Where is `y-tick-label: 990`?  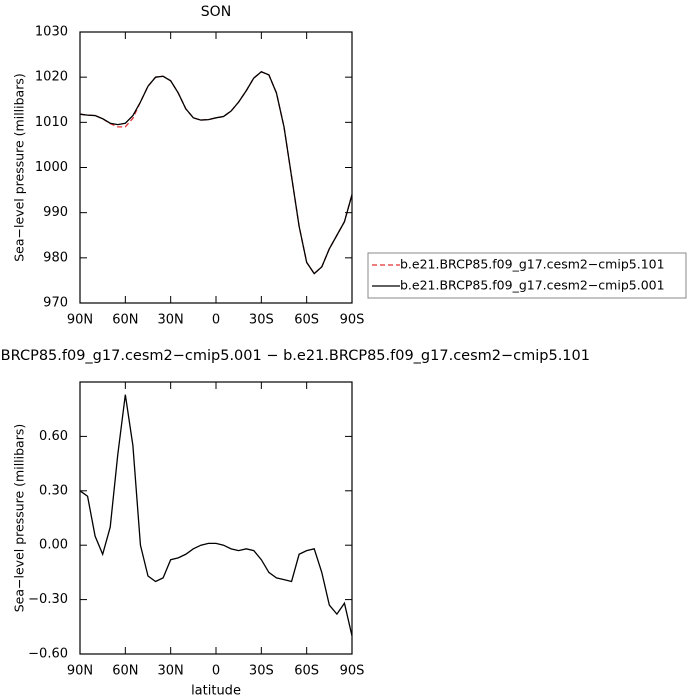
y-tick-label: 990 is located at coordinates (55, 212).